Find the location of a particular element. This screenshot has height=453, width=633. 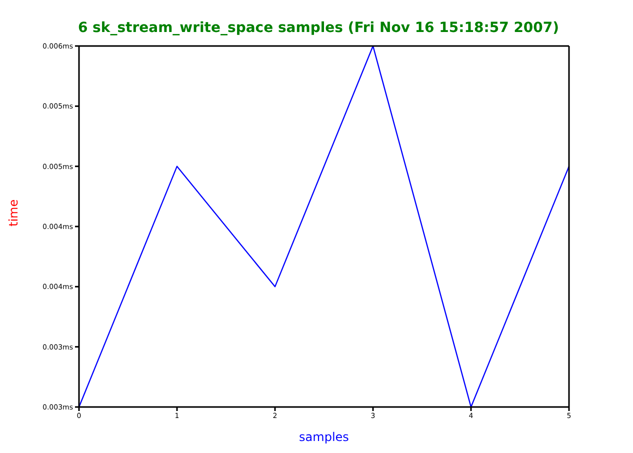

y-axis-title: time is located at coordinates (13, 212).